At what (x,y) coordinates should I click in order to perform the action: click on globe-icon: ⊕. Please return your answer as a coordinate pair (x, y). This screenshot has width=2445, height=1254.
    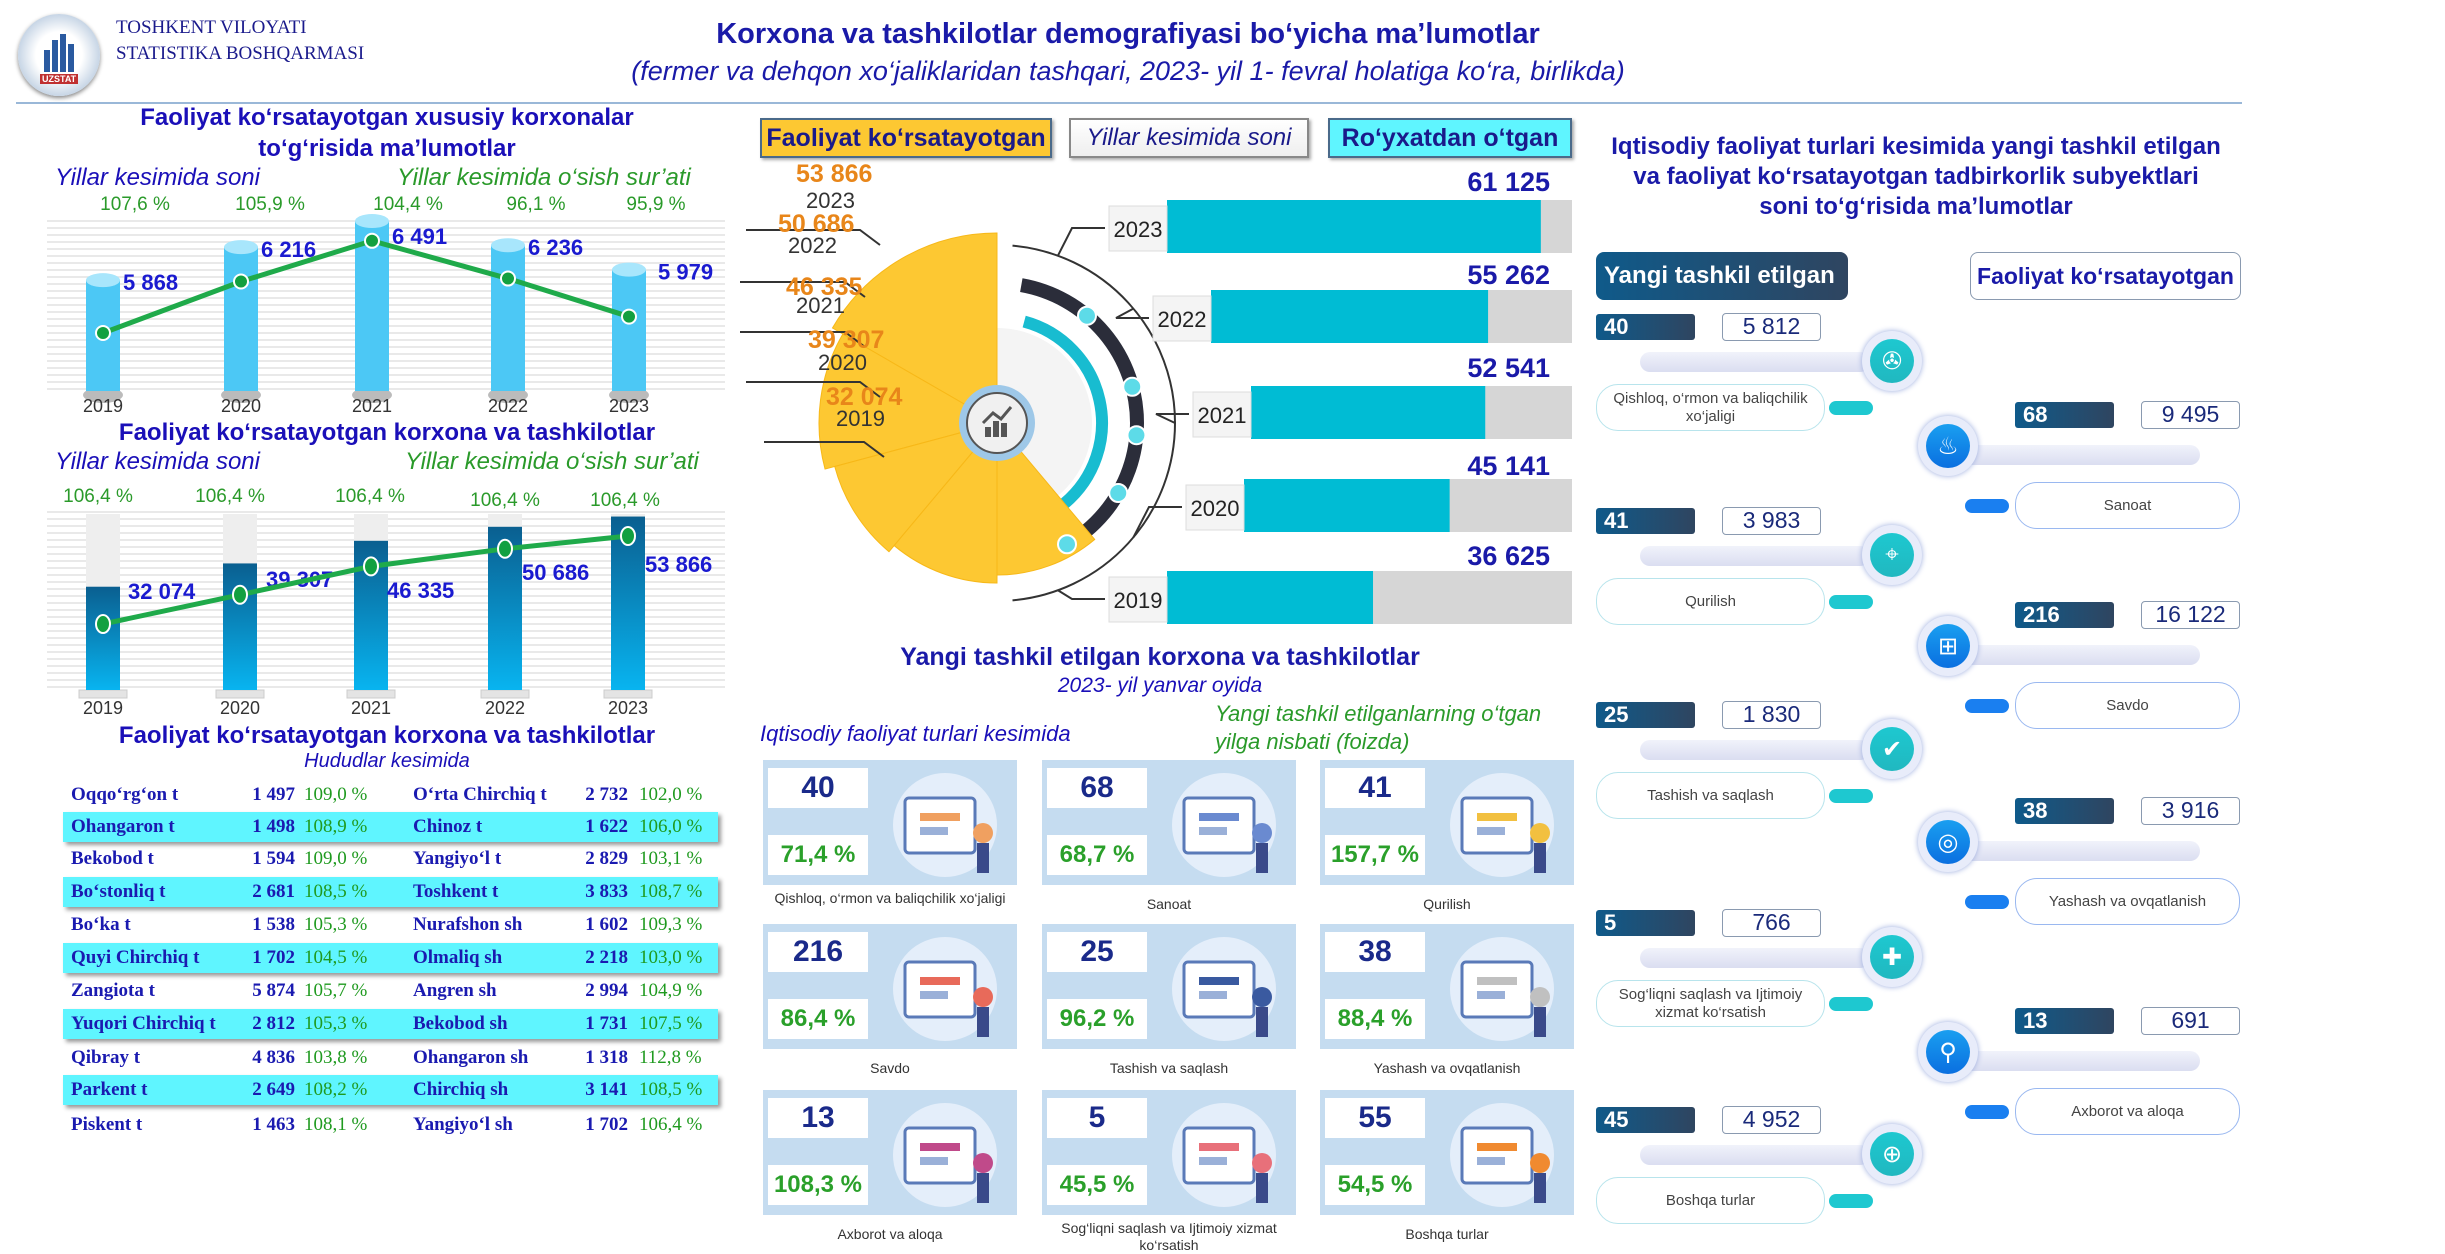
    Looking at the image, I should click on (1892, 1154).